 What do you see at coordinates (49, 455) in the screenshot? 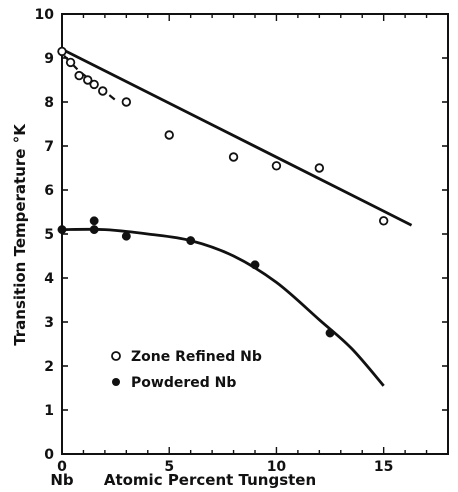
I see `y-tick-label: 0` at bounding box center [49, 455].